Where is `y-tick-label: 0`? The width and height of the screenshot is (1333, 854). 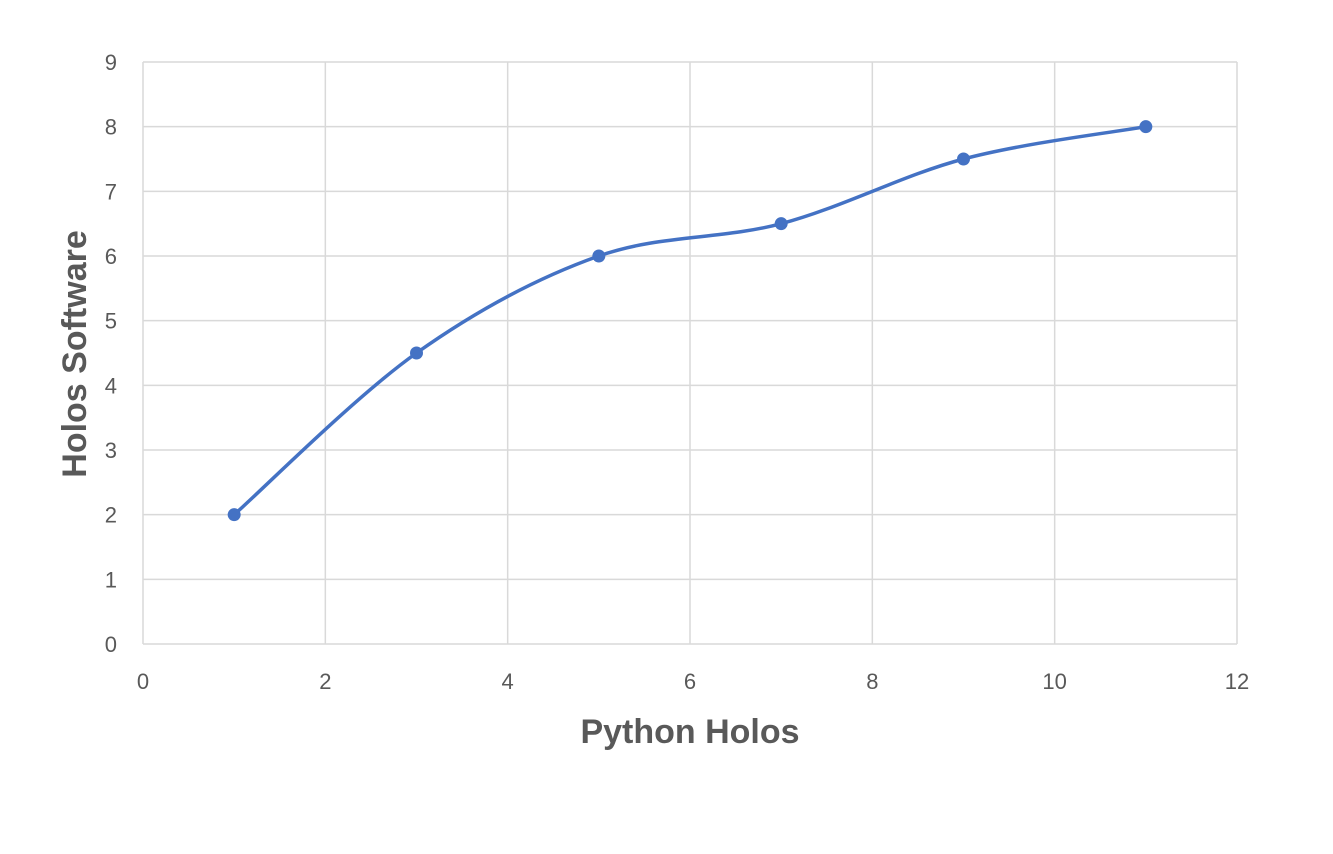 y-tick-label: 0 is located at coordinates (111, 644).